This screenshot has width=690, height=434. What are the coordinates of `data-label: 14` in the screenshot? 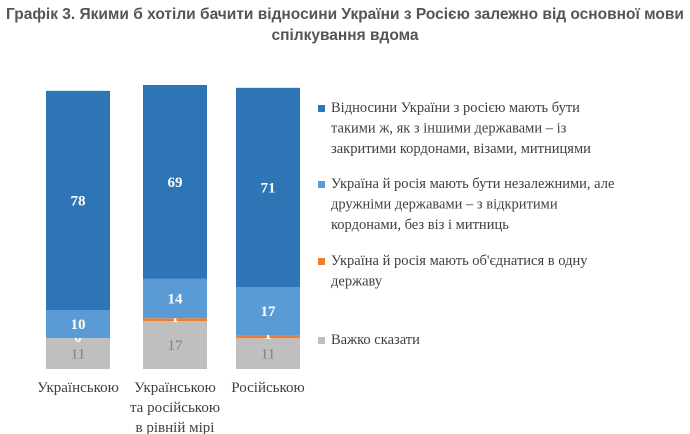 It's located at (176, 300).